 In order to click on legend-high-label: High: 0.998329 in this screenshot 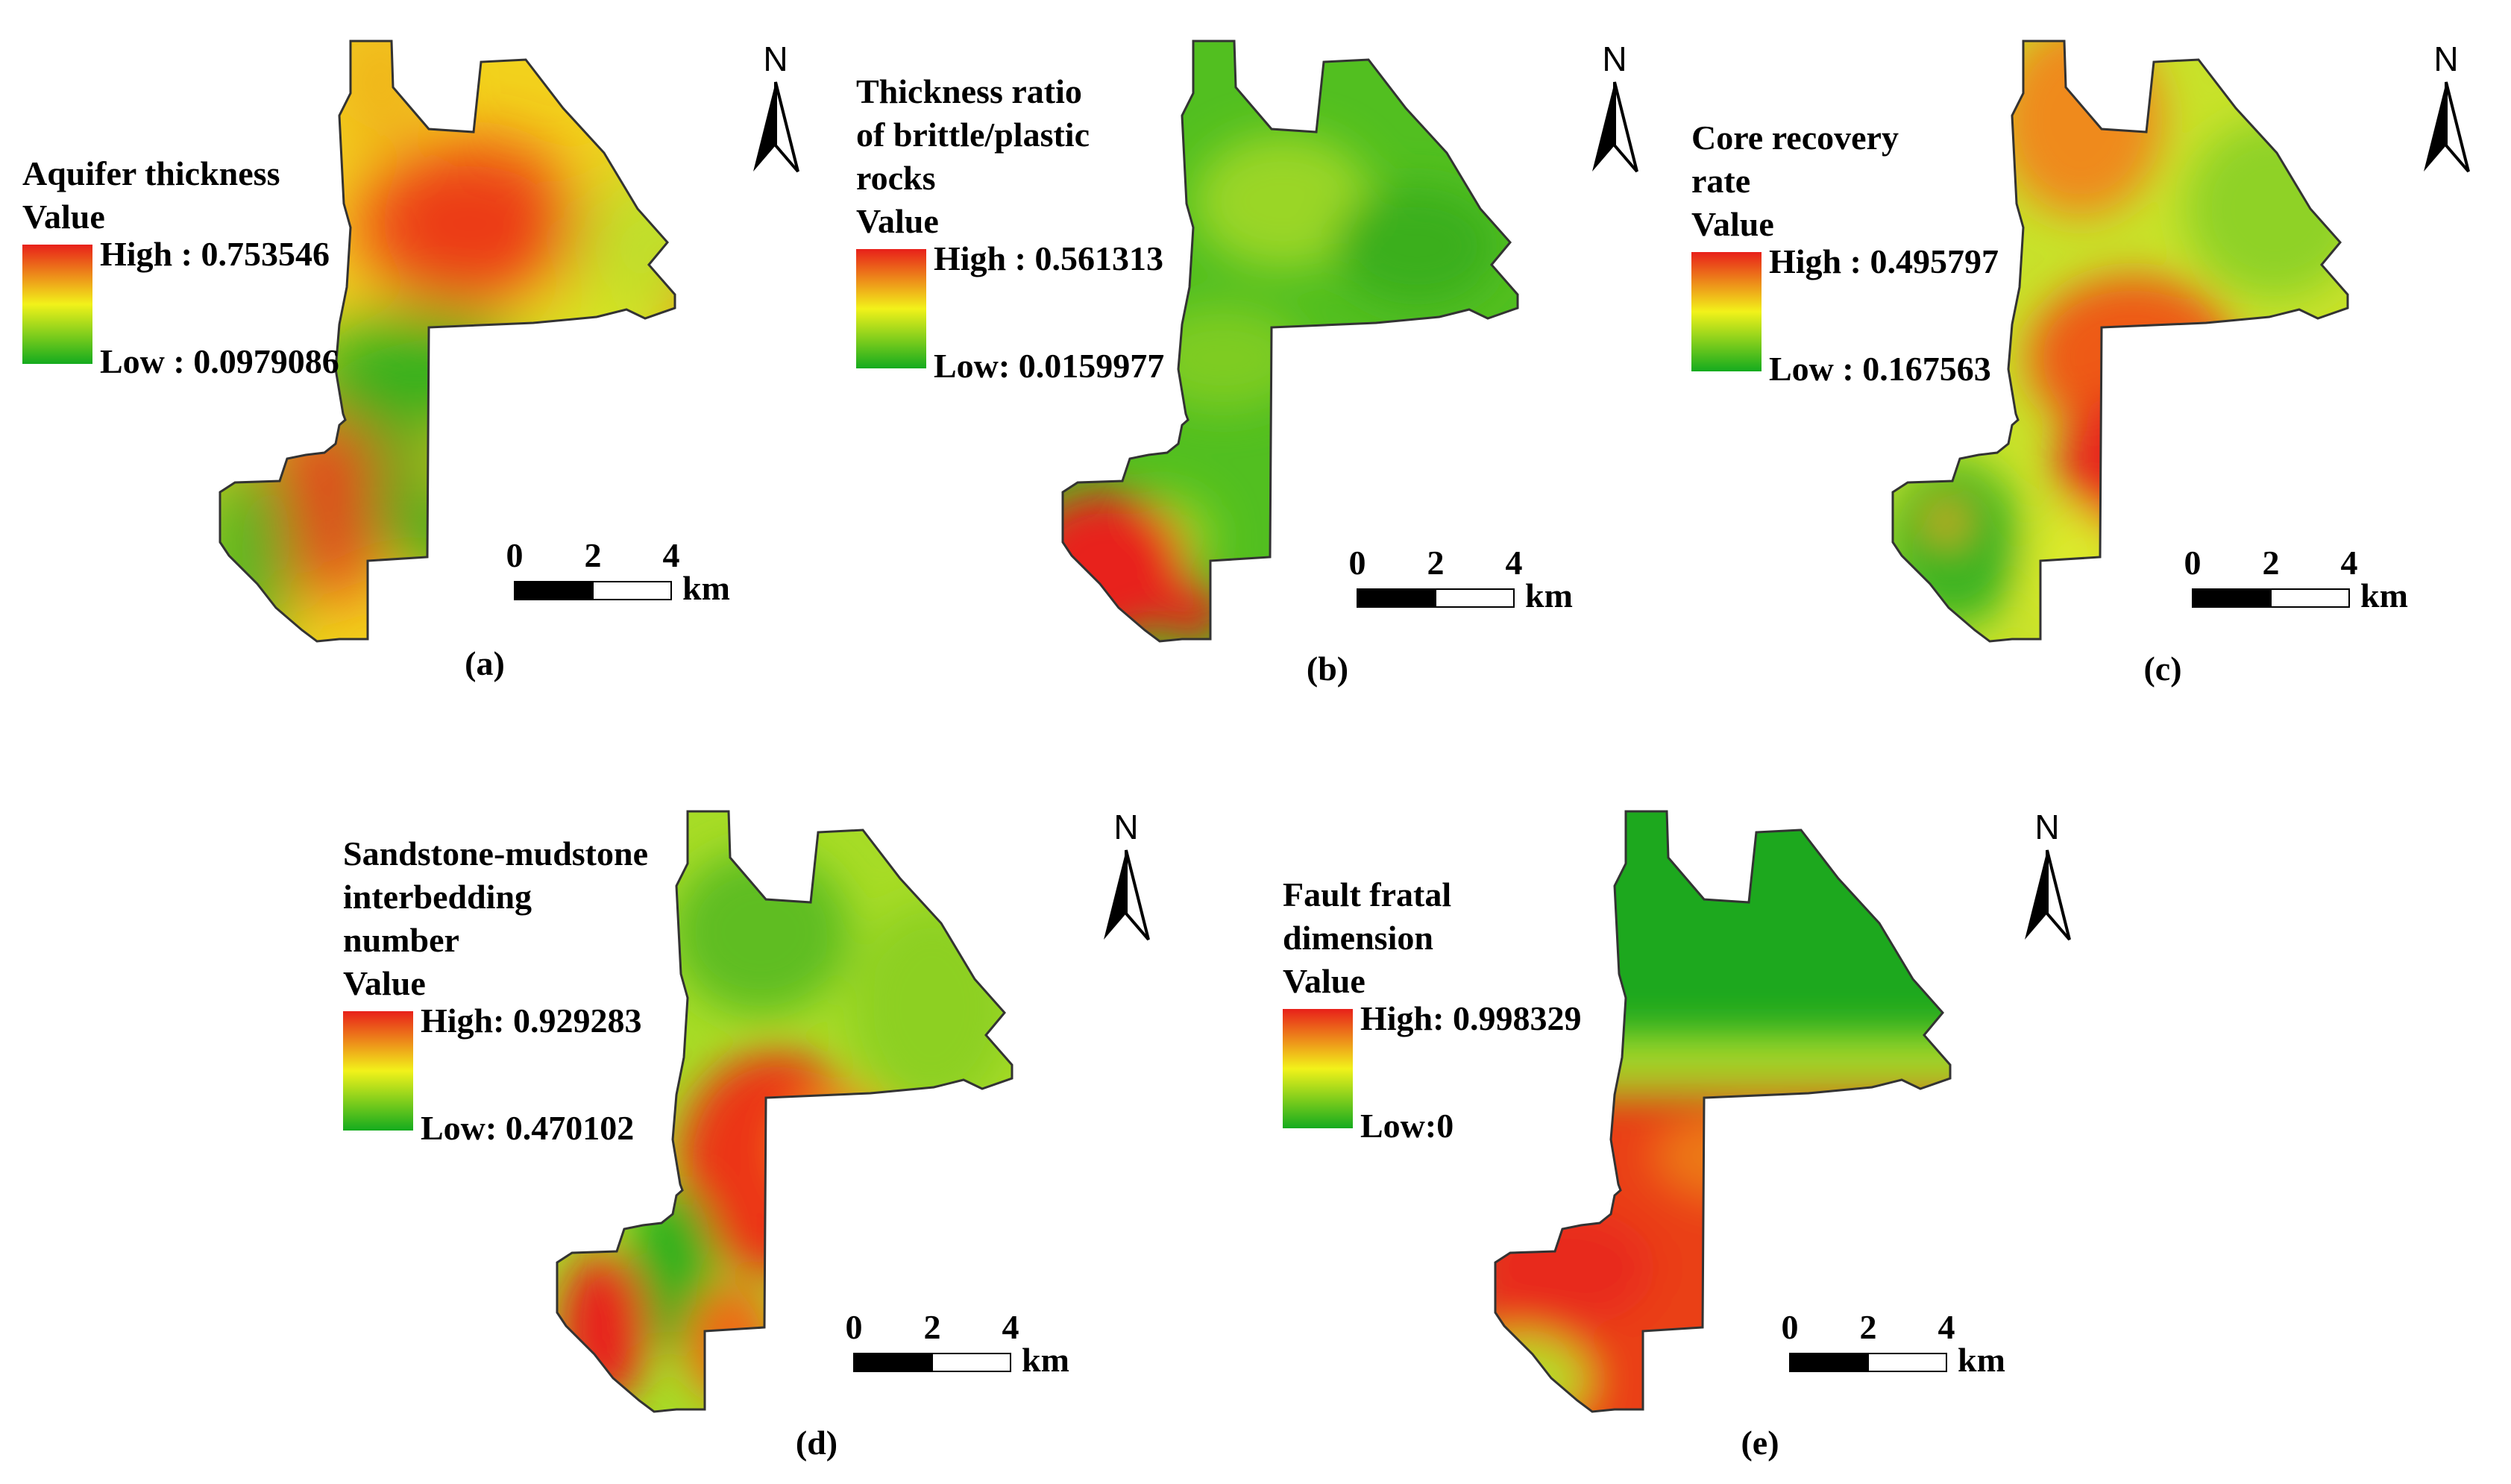, I will do `click(1470, 1018)`.